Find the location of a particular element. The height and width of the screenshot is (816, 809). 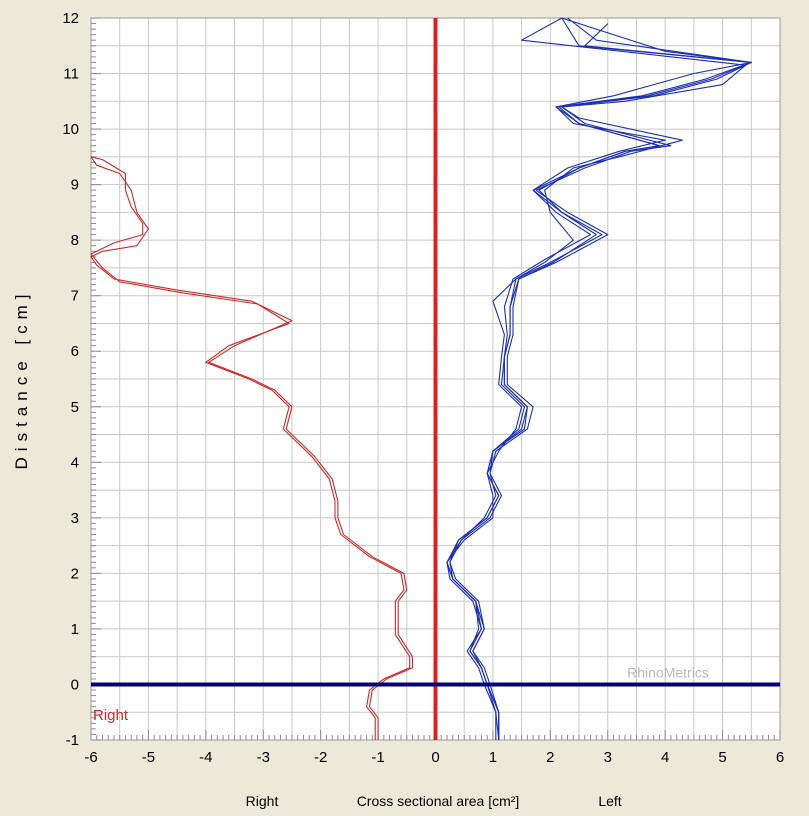

y-tick-label: 9 is located at coordinates (75, 185).